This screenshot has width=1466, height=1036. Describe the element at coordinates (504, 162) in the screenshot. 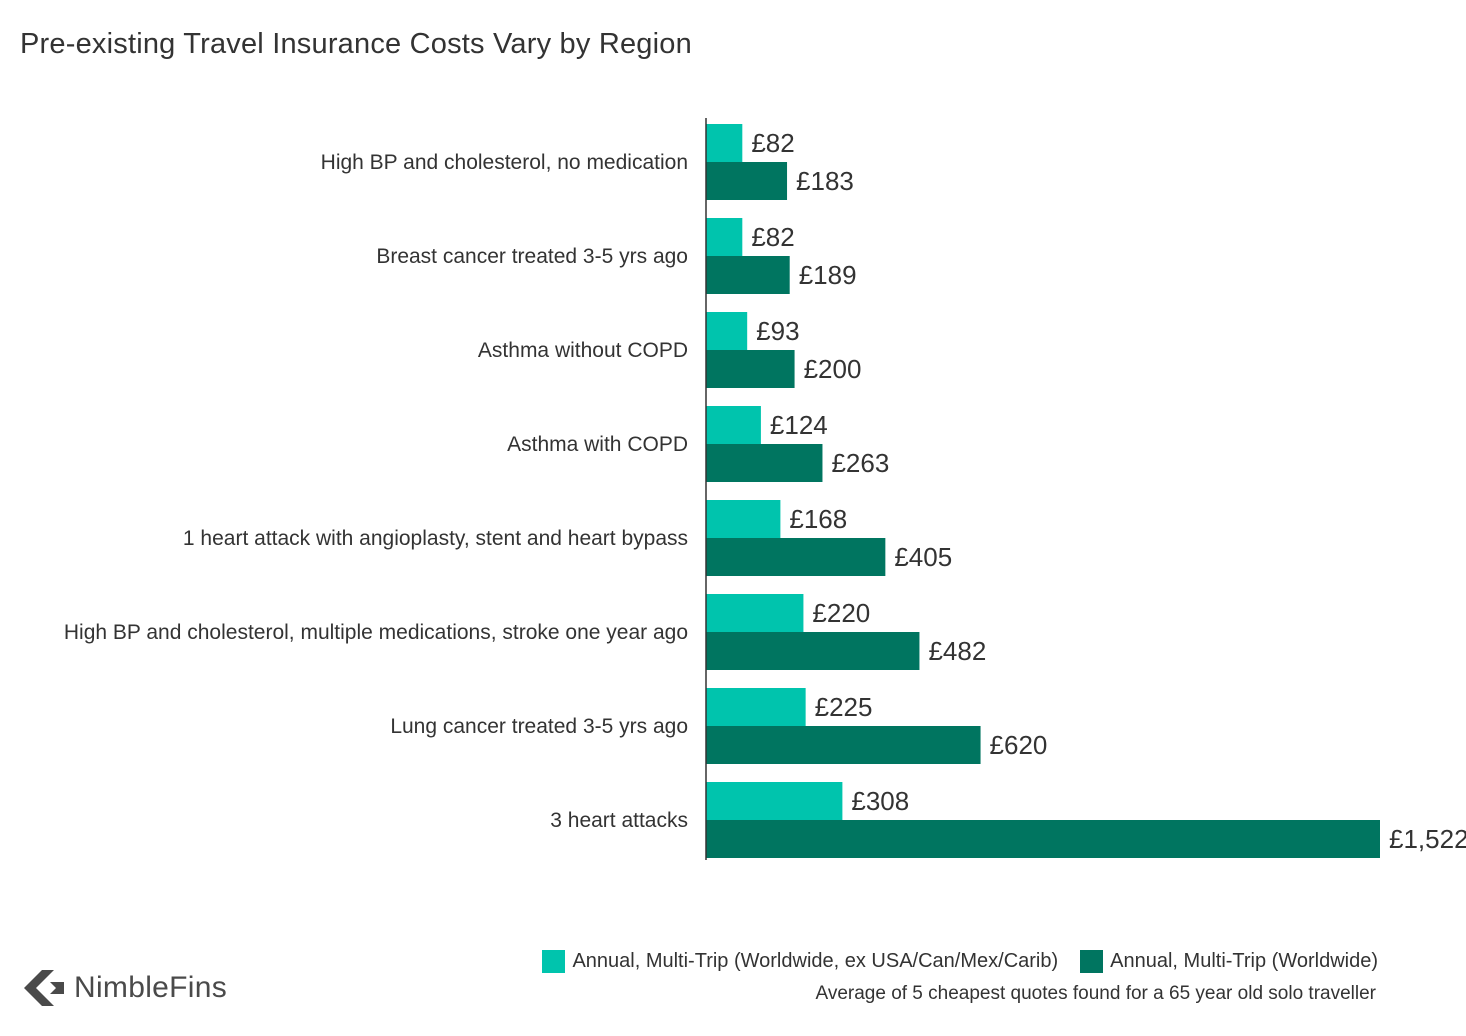

I see `category-label: High BP and cholesterol, no medication` at that location.